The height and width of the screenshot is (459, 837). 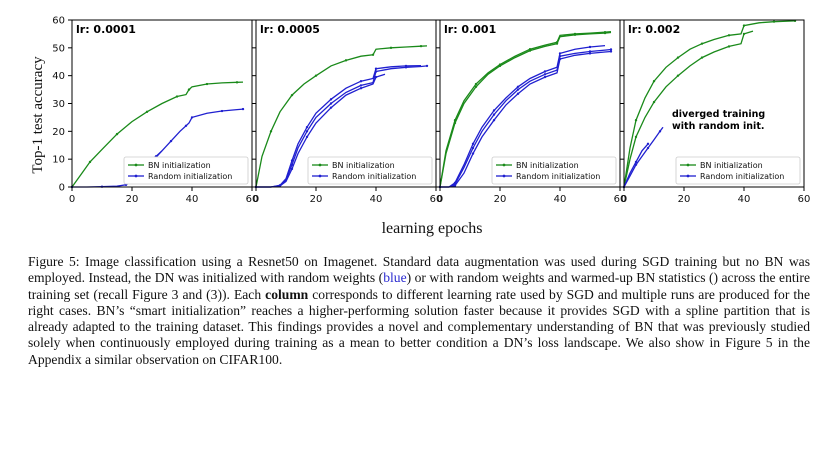 I want to click on panel-title: lr: 0.002, so click(x=654, y=29).